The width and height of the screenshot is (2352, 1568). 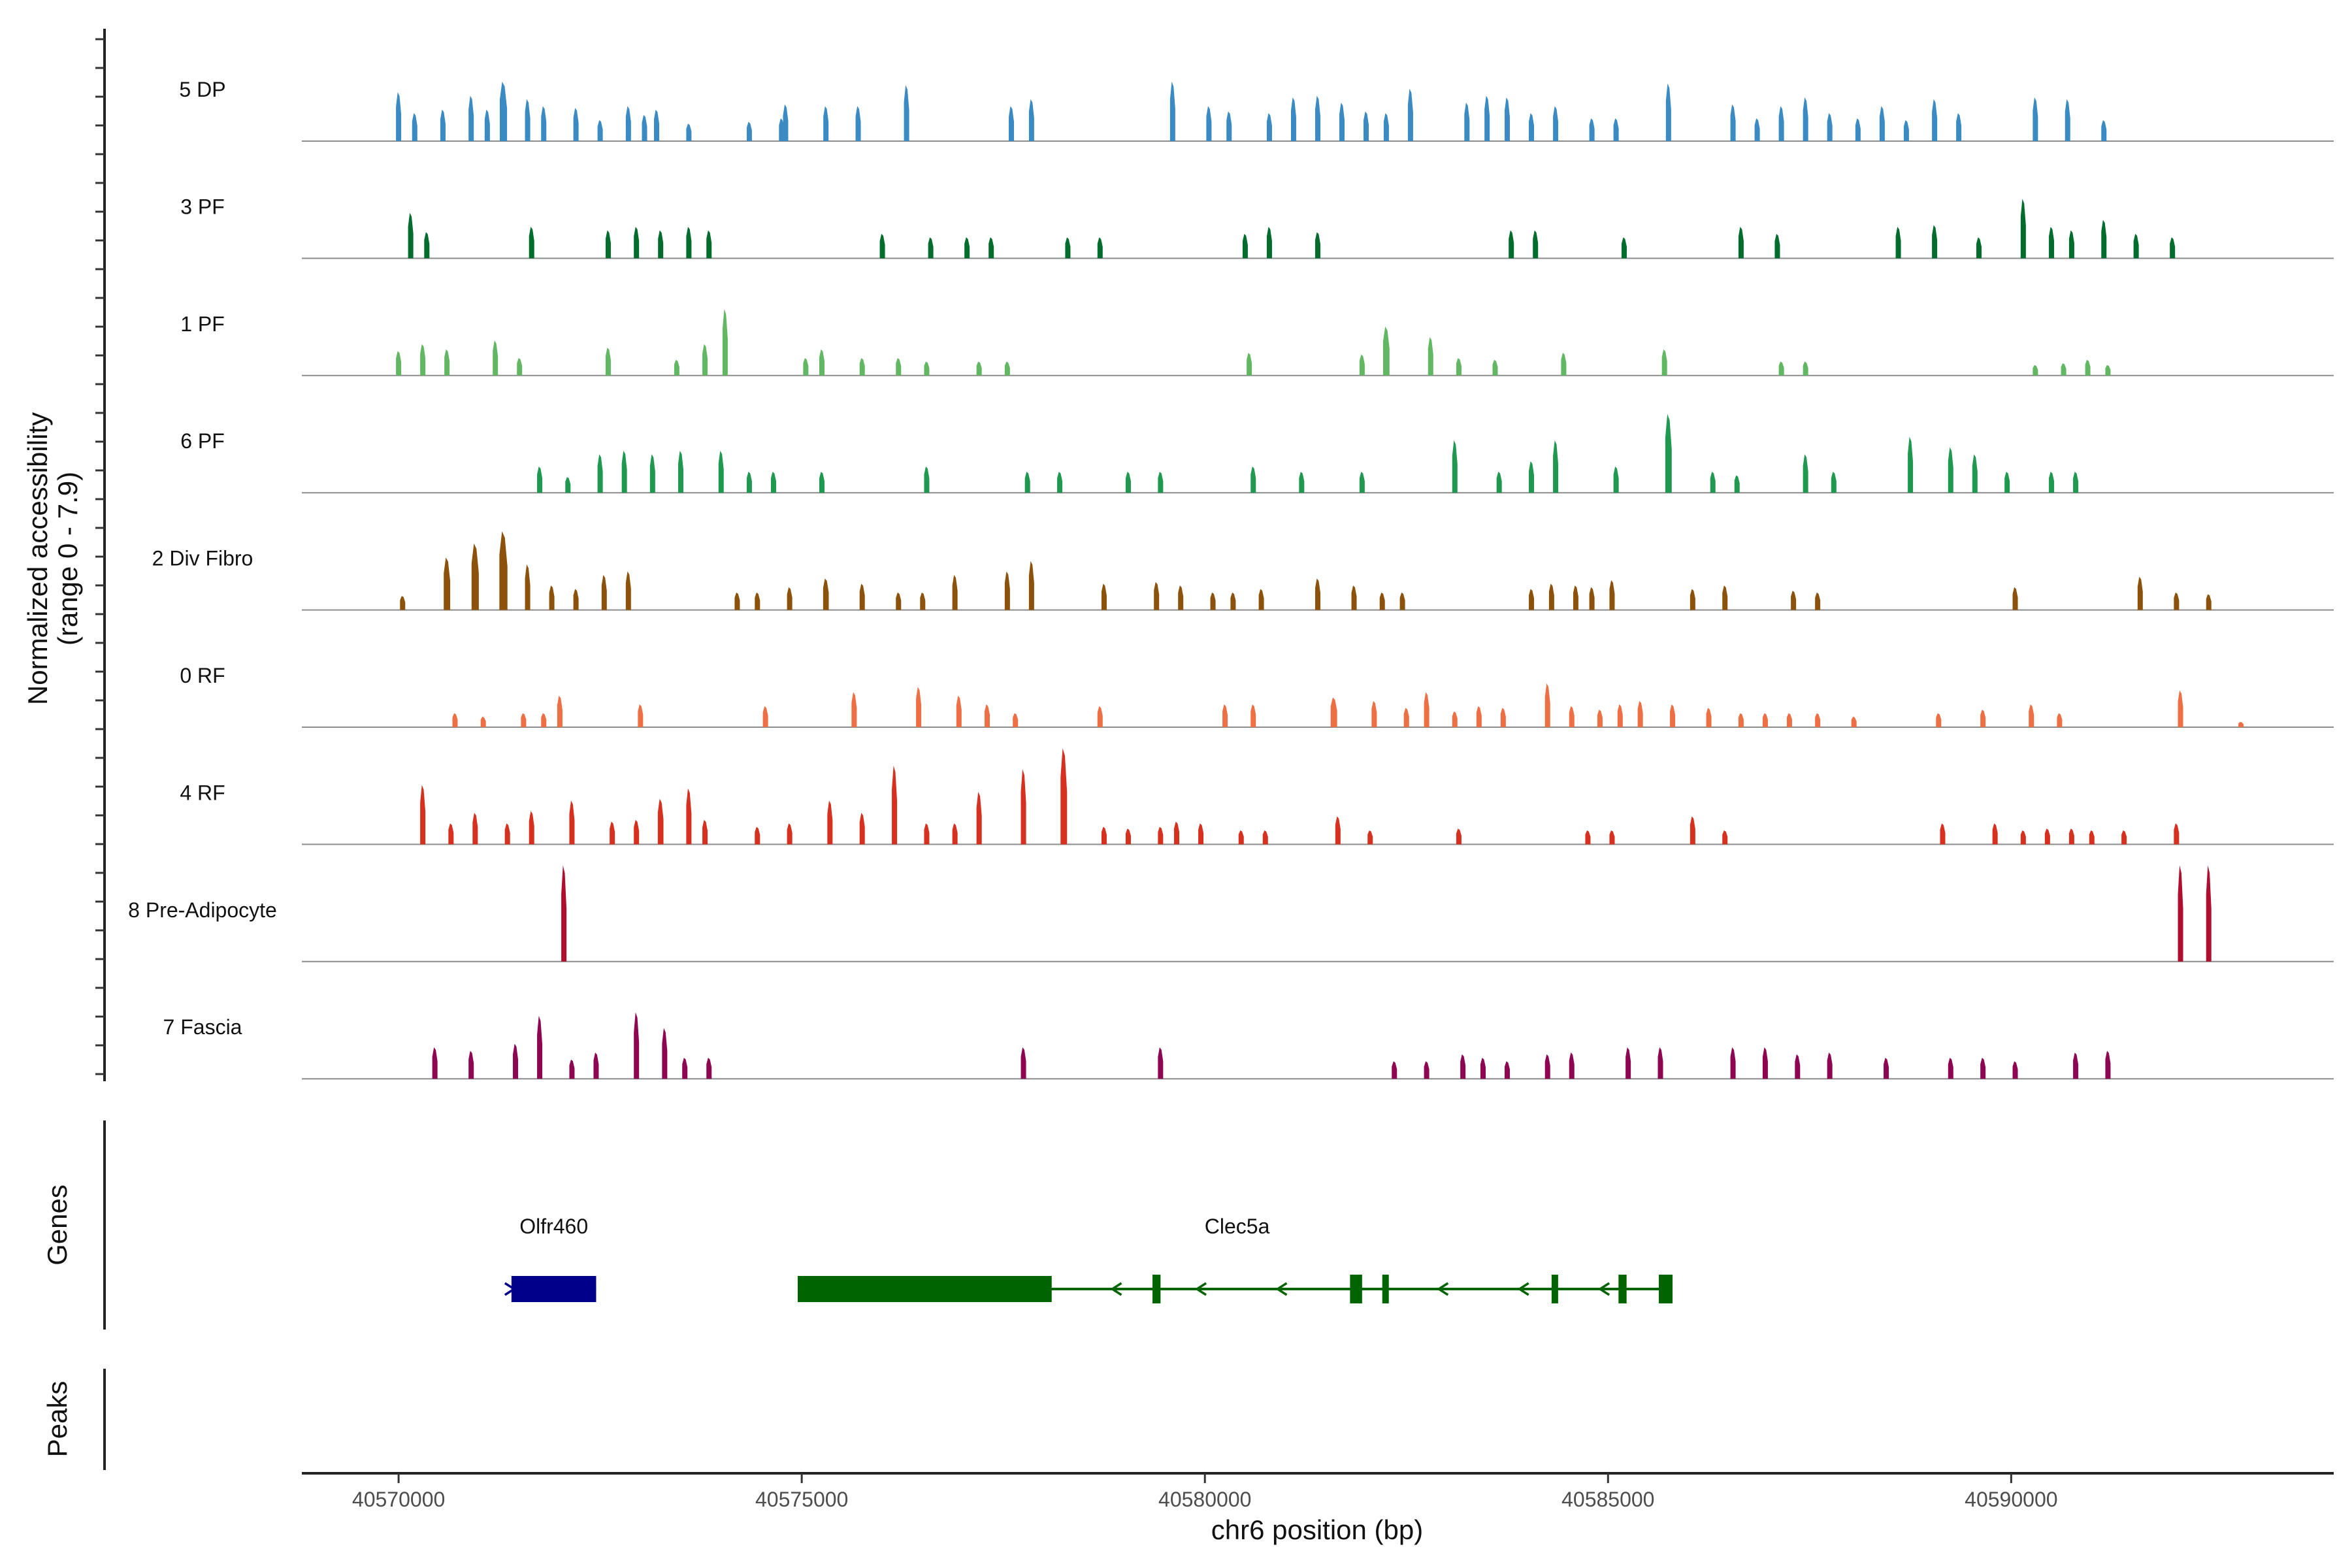 What do you see at coordinates (1237, 1226) in the screenshot?
I see `gene-label: Clec5a` at bounding box center [1237, 1226].